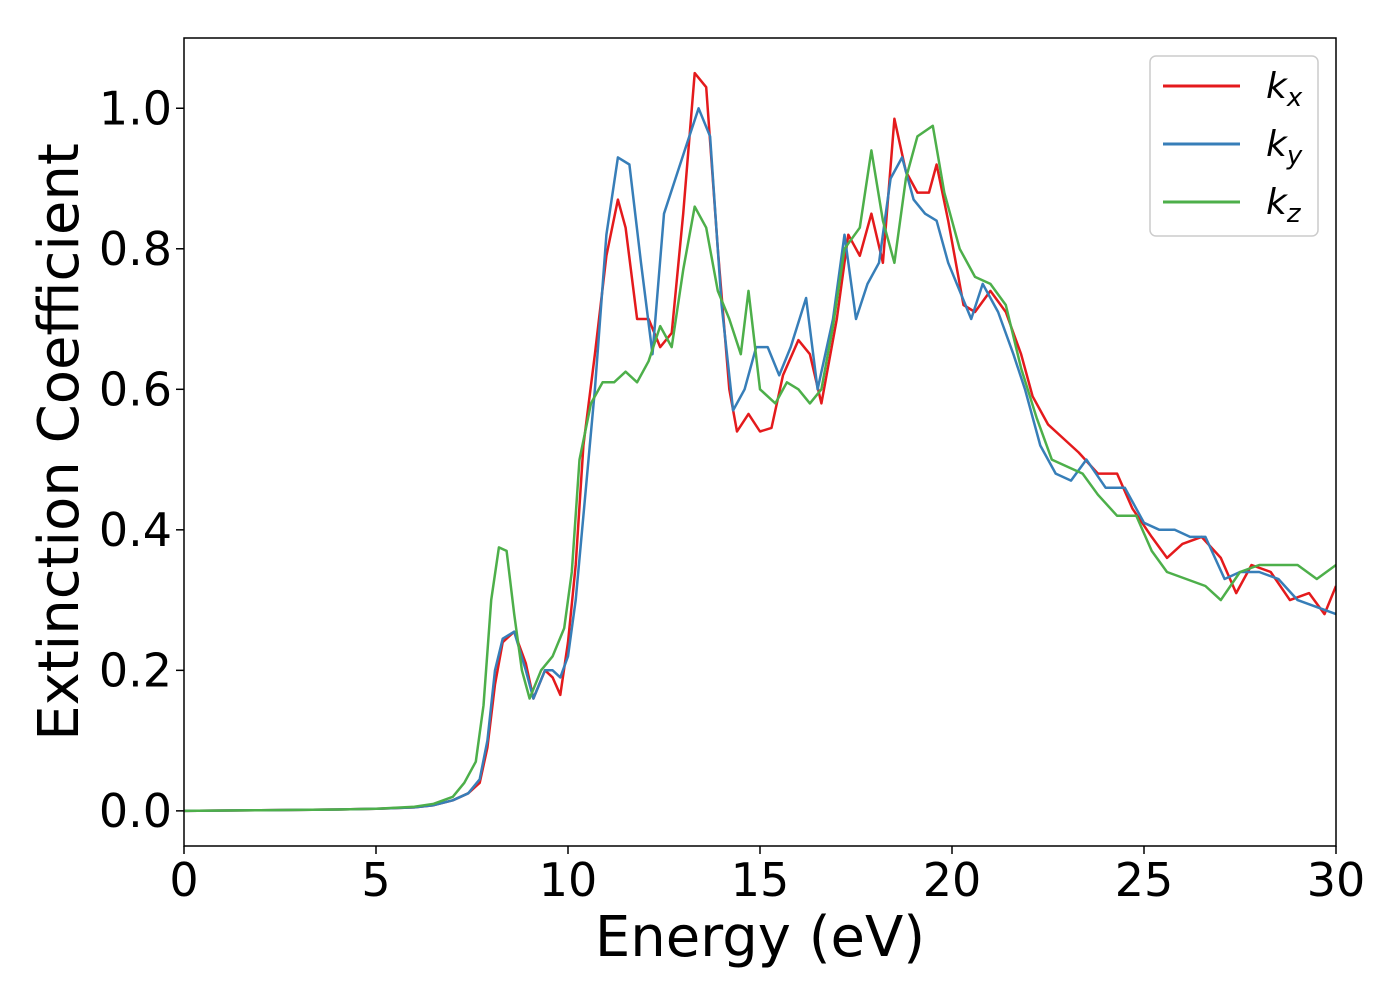 Image resolution: width=1400 pixels, height=1000 pixels. Describe the element at coordinates (183, 880) in the screenshot. I see `x-tick-label: 0` at that location.